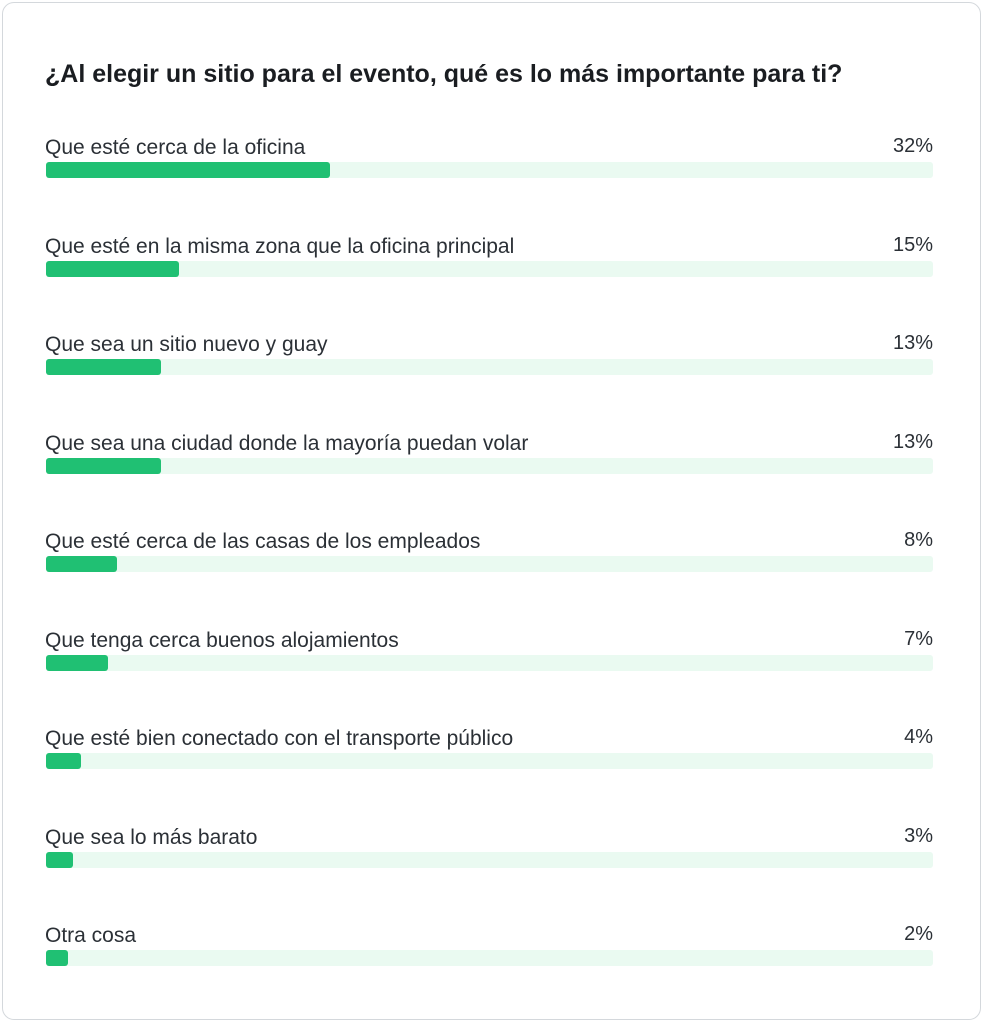 This screenshot has width=985, height=1024. Describe the element at coordinates (918, 540) in the screenshot. I see `poll-option-percentage: 8%` at that location.